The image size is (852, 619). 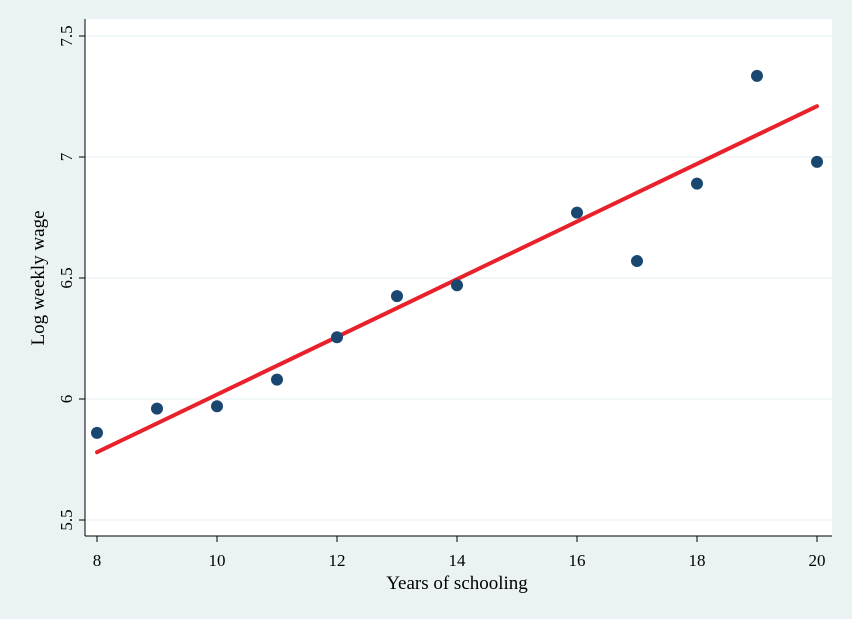 I want to click on x-tick-label-1: 10, so click(x=217, y=560).